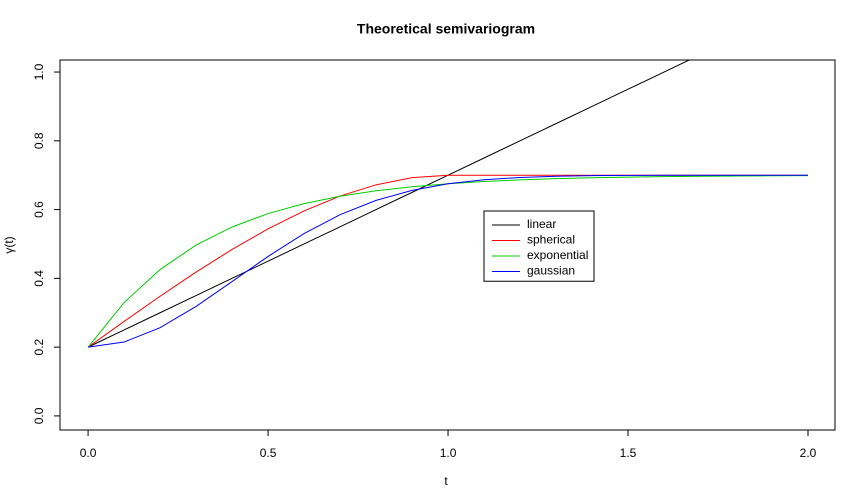  I want to click on chart-title: Theoretical semivariogram, so click(446, 29).